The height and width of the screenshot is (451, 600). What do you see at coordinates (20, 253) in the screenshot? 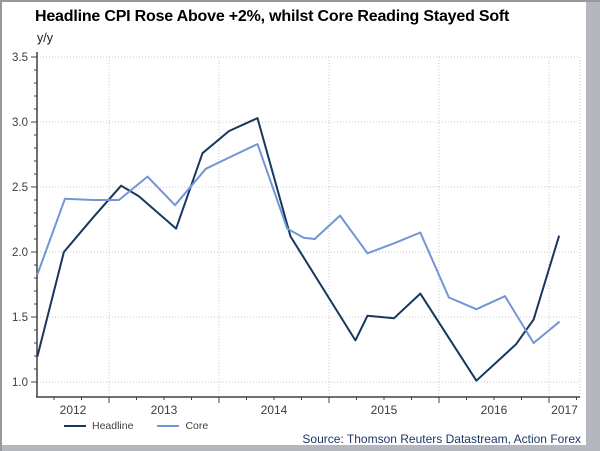
I see `y-tick-label: 2.0` at bounding box center [20, 253].